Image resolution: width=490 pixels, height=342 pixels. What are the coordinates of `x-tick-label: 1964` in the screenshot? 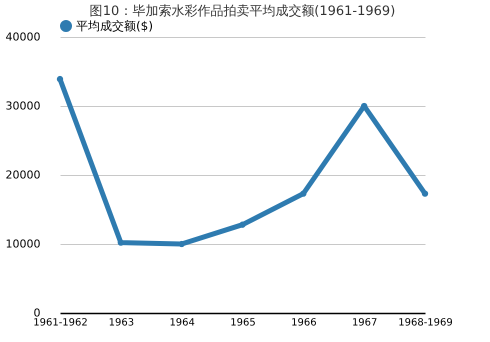 It's located at (182, 323).